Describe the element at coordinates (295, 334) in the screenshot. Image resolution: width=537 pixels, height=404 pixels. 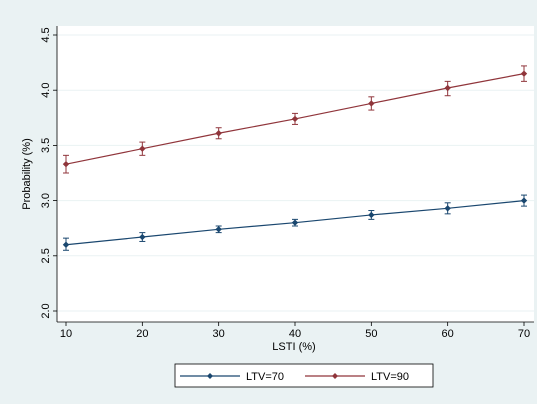
I see `x-tick-label: 40` at that location.